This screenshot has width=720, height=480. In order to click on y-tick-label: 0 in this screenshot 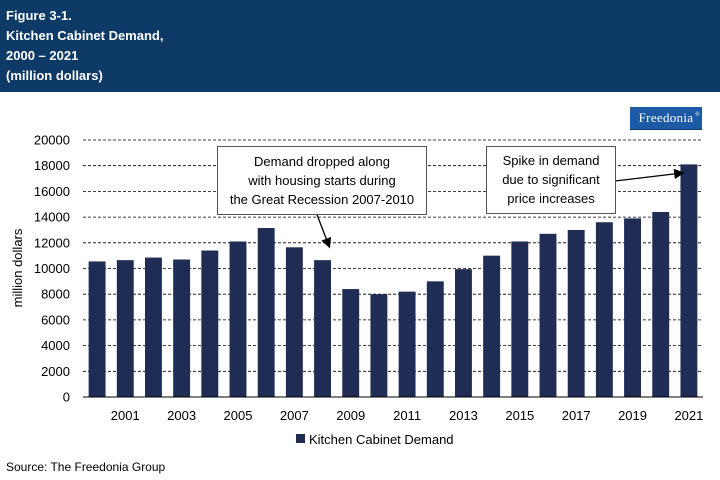, I will do `click(66, 397)`.